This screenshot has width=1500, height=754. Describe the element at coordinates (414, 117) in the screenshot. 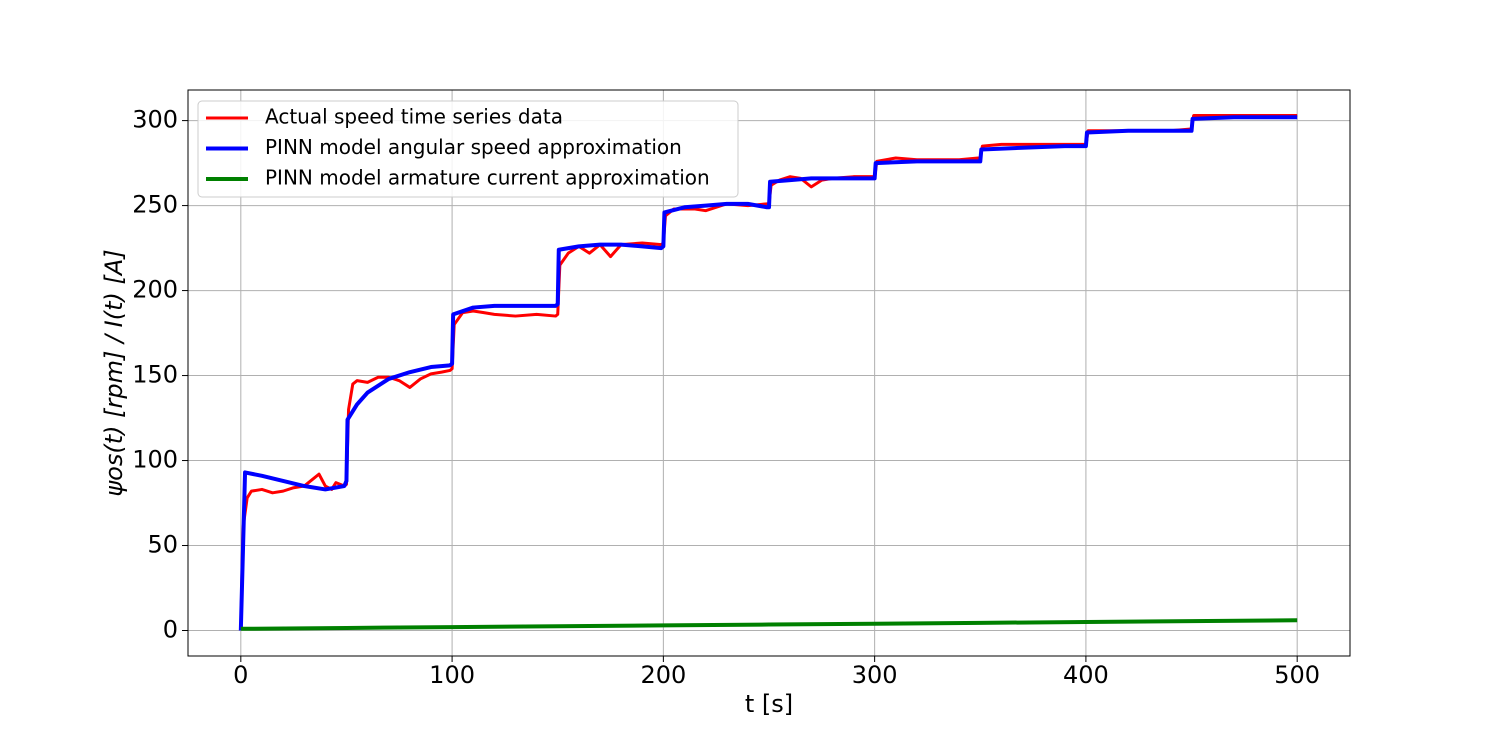

I see `legend-label: Actual speed time series data` at that location.